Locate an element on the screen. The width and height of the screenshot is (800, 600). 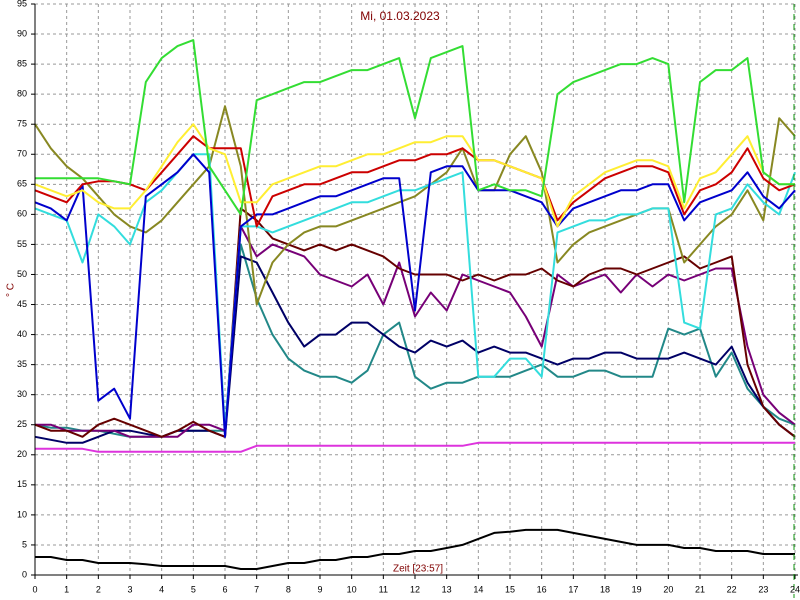
x-tick-label: 16 is located at coordinates (542, 589).